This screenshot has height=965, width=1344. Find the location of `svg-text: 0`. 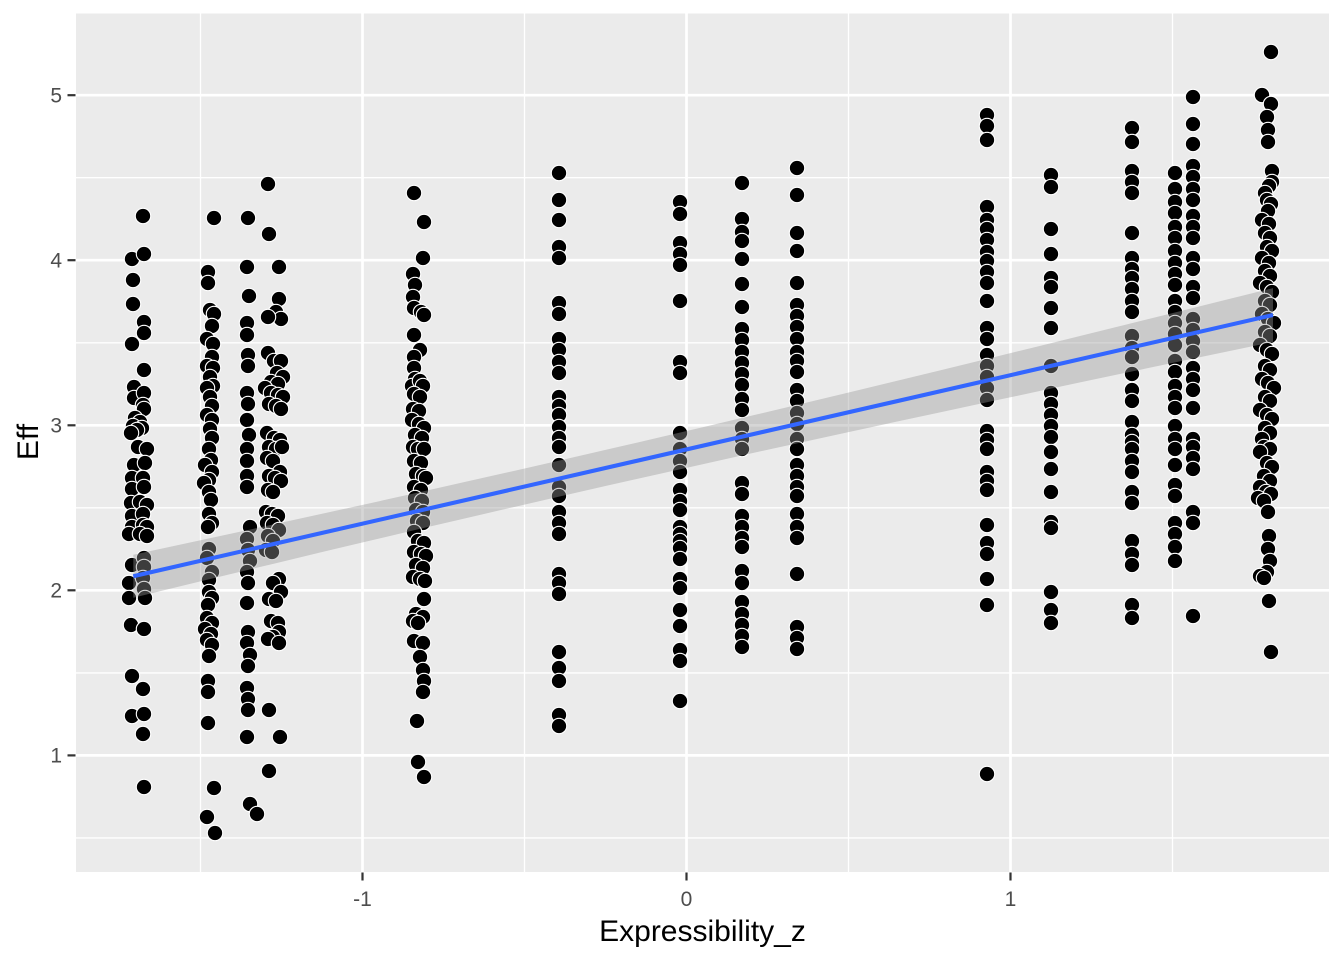

svg-text: 0 is located at coordinates (687, 899).